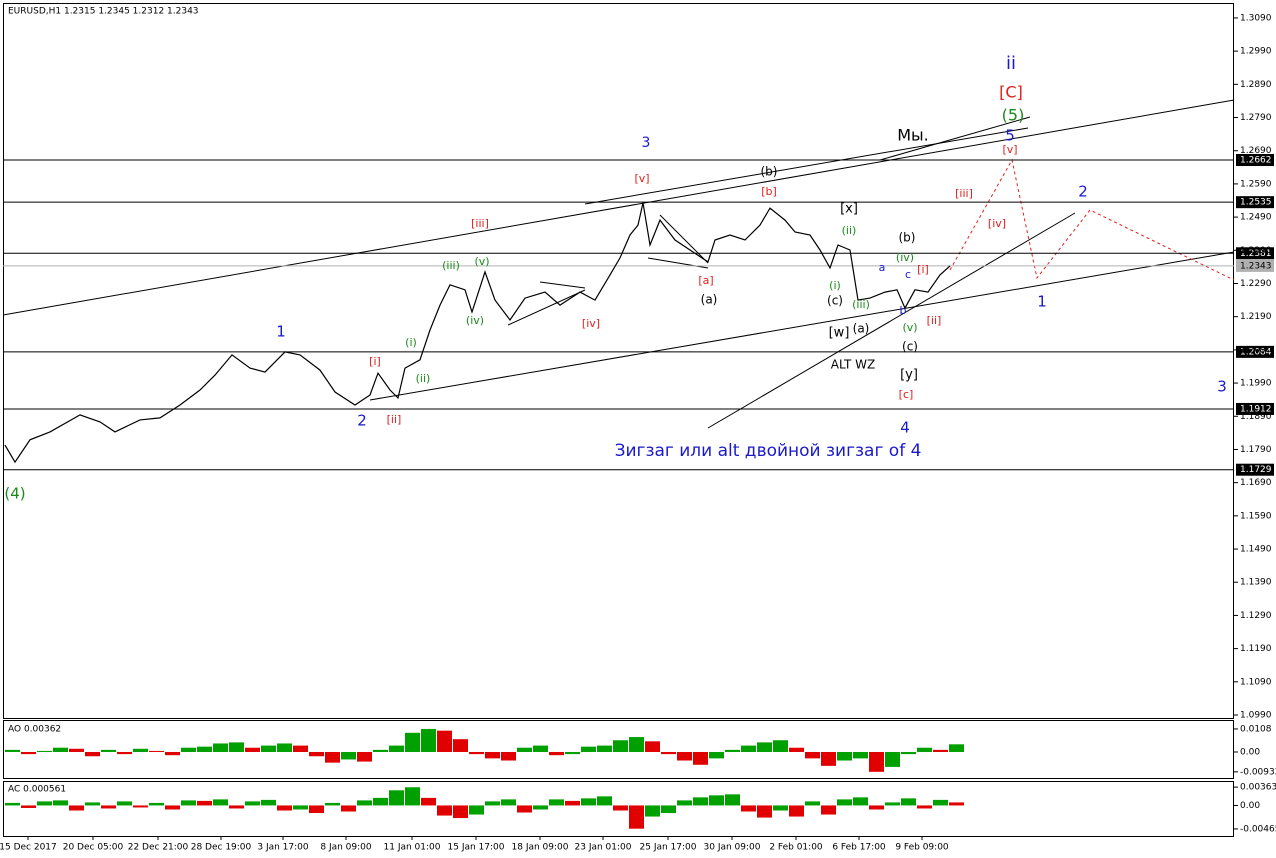 The width and height of the screenshot is (1276, 858). What do you see at coordinates (1256, 583) in the screenshot?
I see `y-tick-label: 1.1390` at bounding box center [1256, 583].